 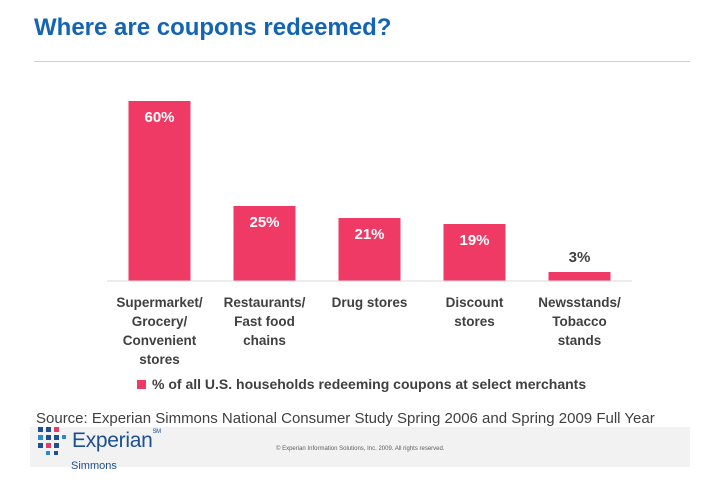 I want to click on data-label-3: 19%, so click(x=474, y=240).